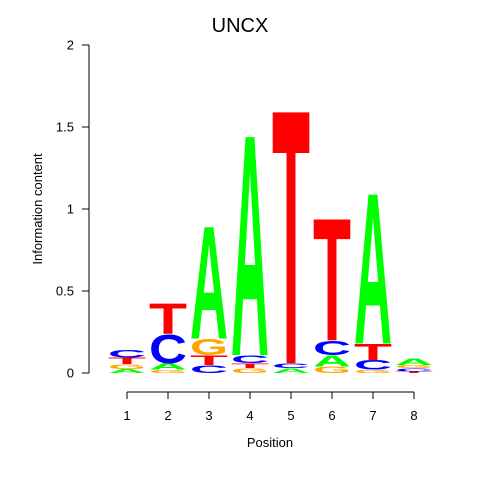 Image resolution: width=480 pixels, height=480 pixels. Describe the element at coordinates (65, 291) in the screenshot. I see `y-tick-label: 0.5` at that location.